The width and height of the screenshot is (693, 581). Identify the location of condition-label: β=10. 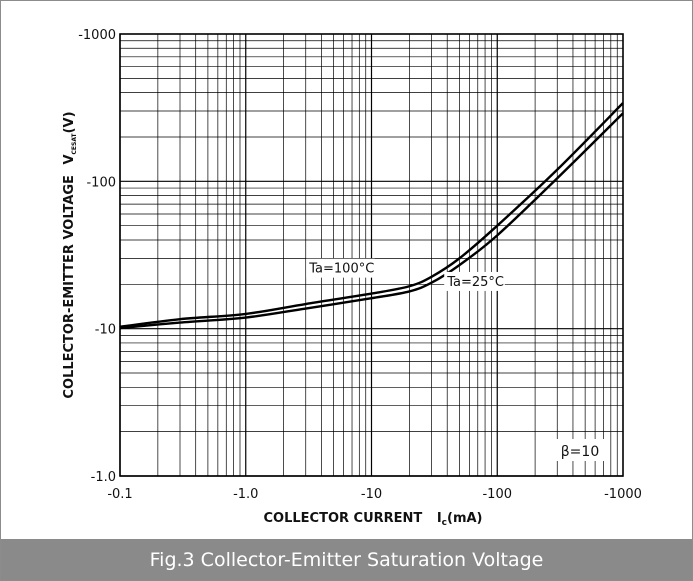
(580, 452).